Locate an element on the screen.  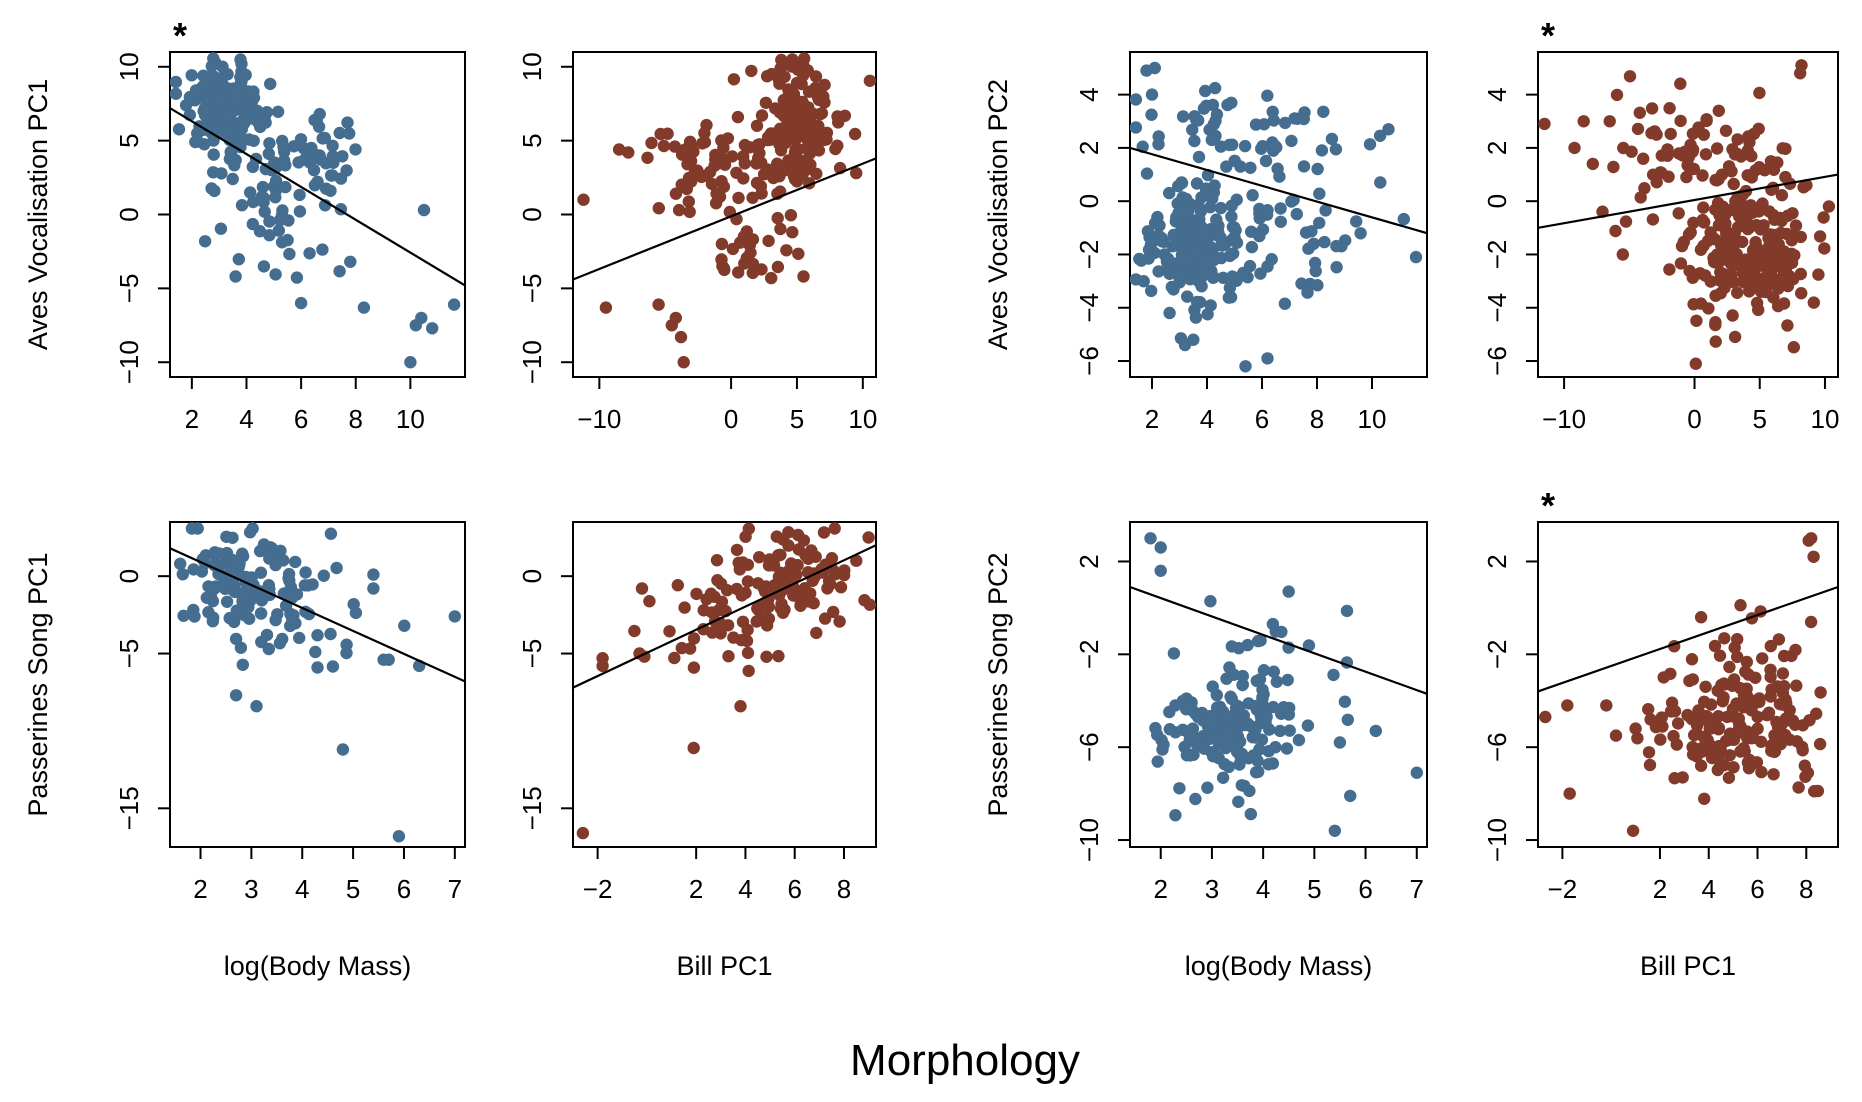
y-tick-label: 10 is located at coordinates (129, 66).